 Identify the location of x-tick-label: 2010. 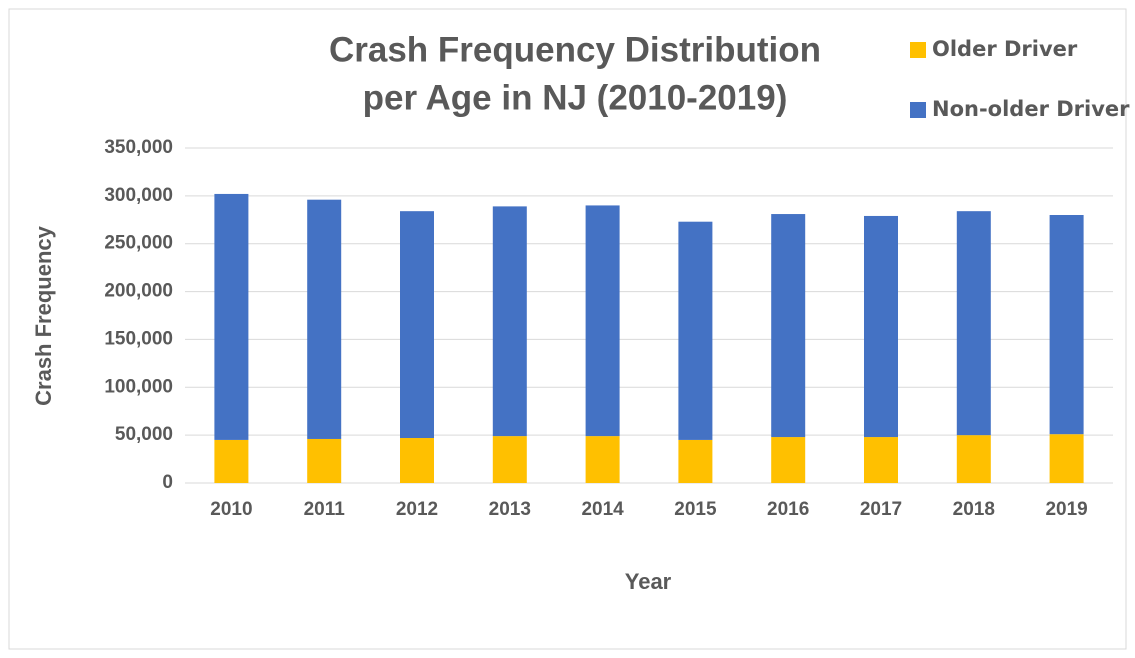
(231, 509).